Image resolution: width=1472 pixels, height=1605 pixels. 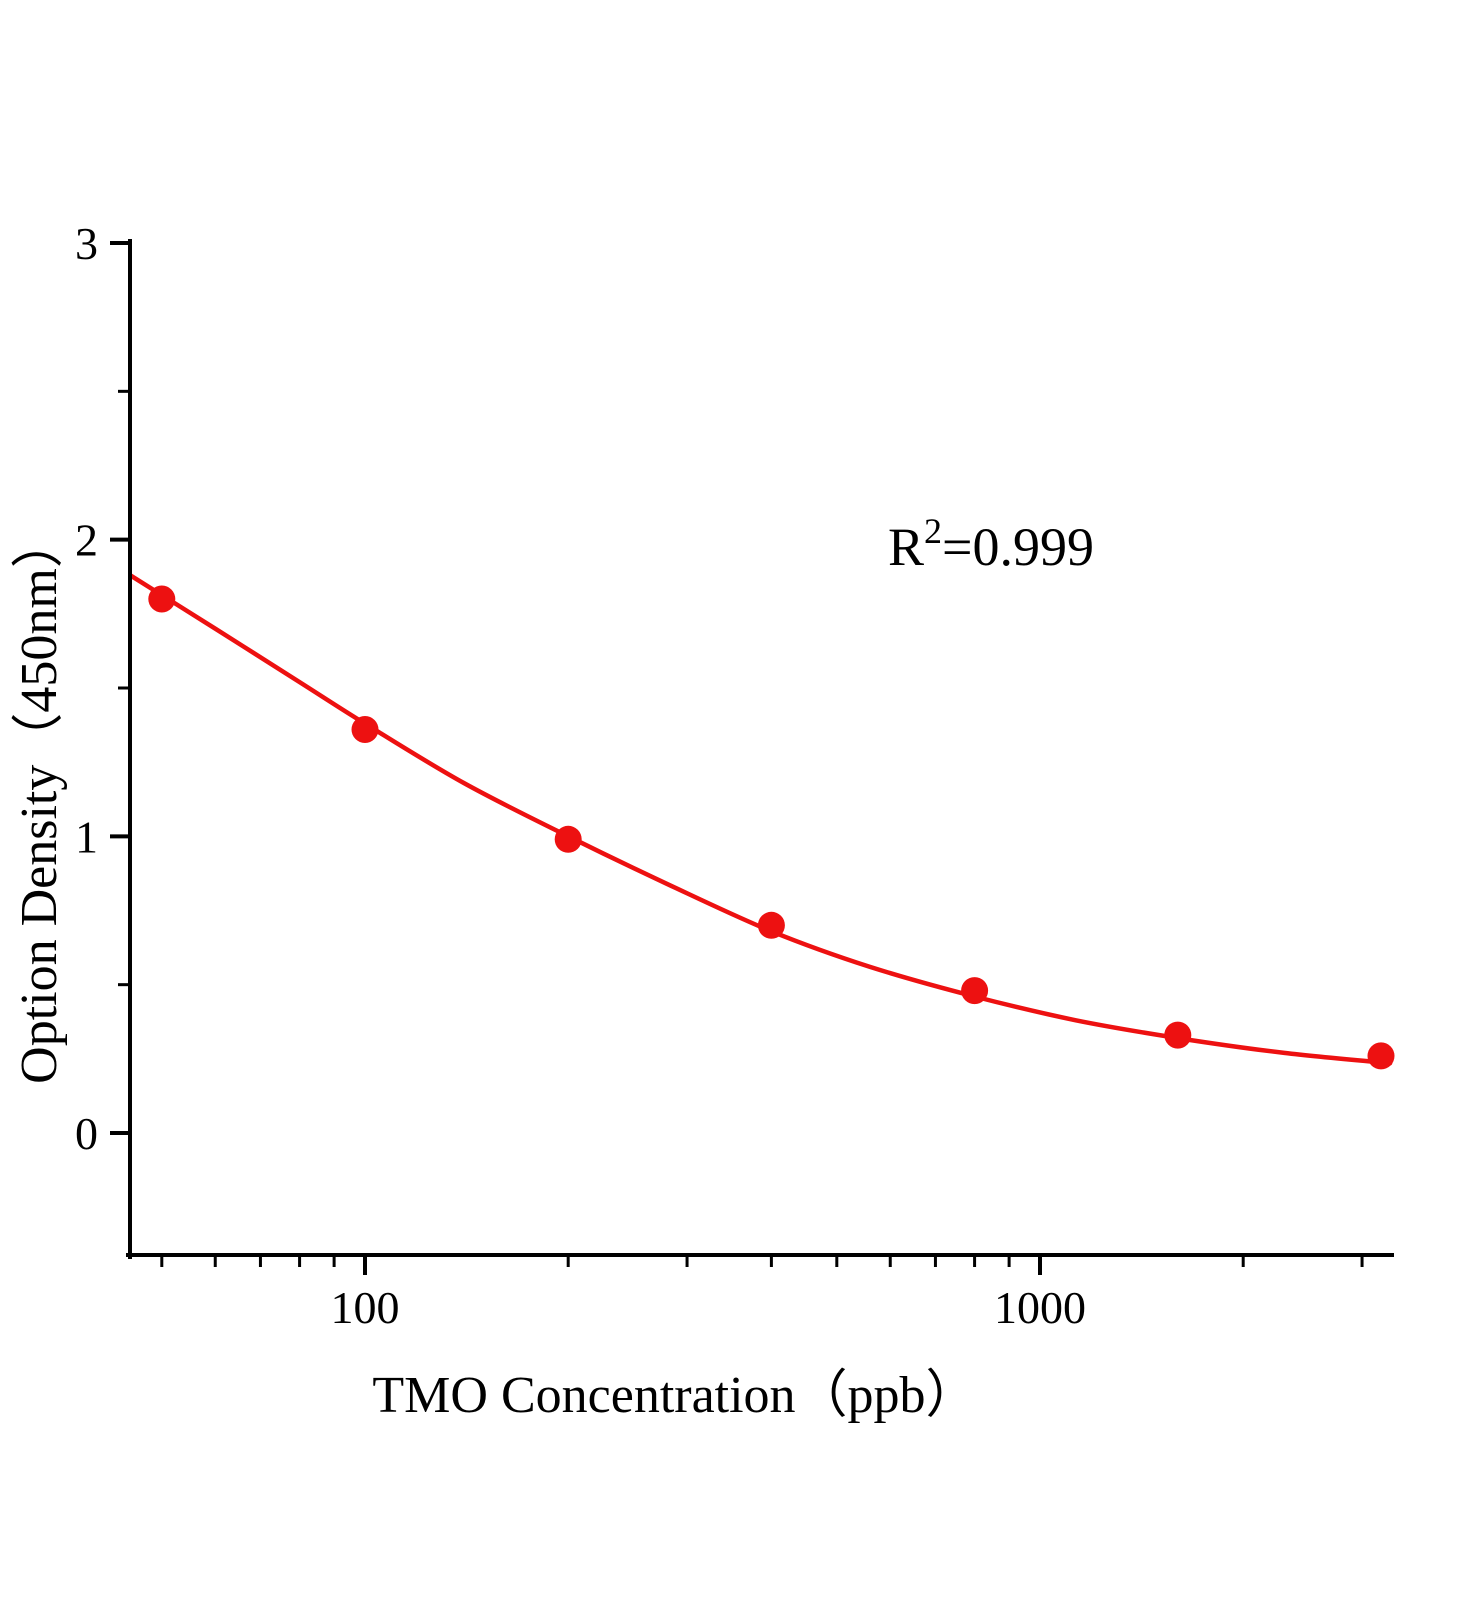 I want to click on y-tick-label: 3, so click(x=86, y=243).